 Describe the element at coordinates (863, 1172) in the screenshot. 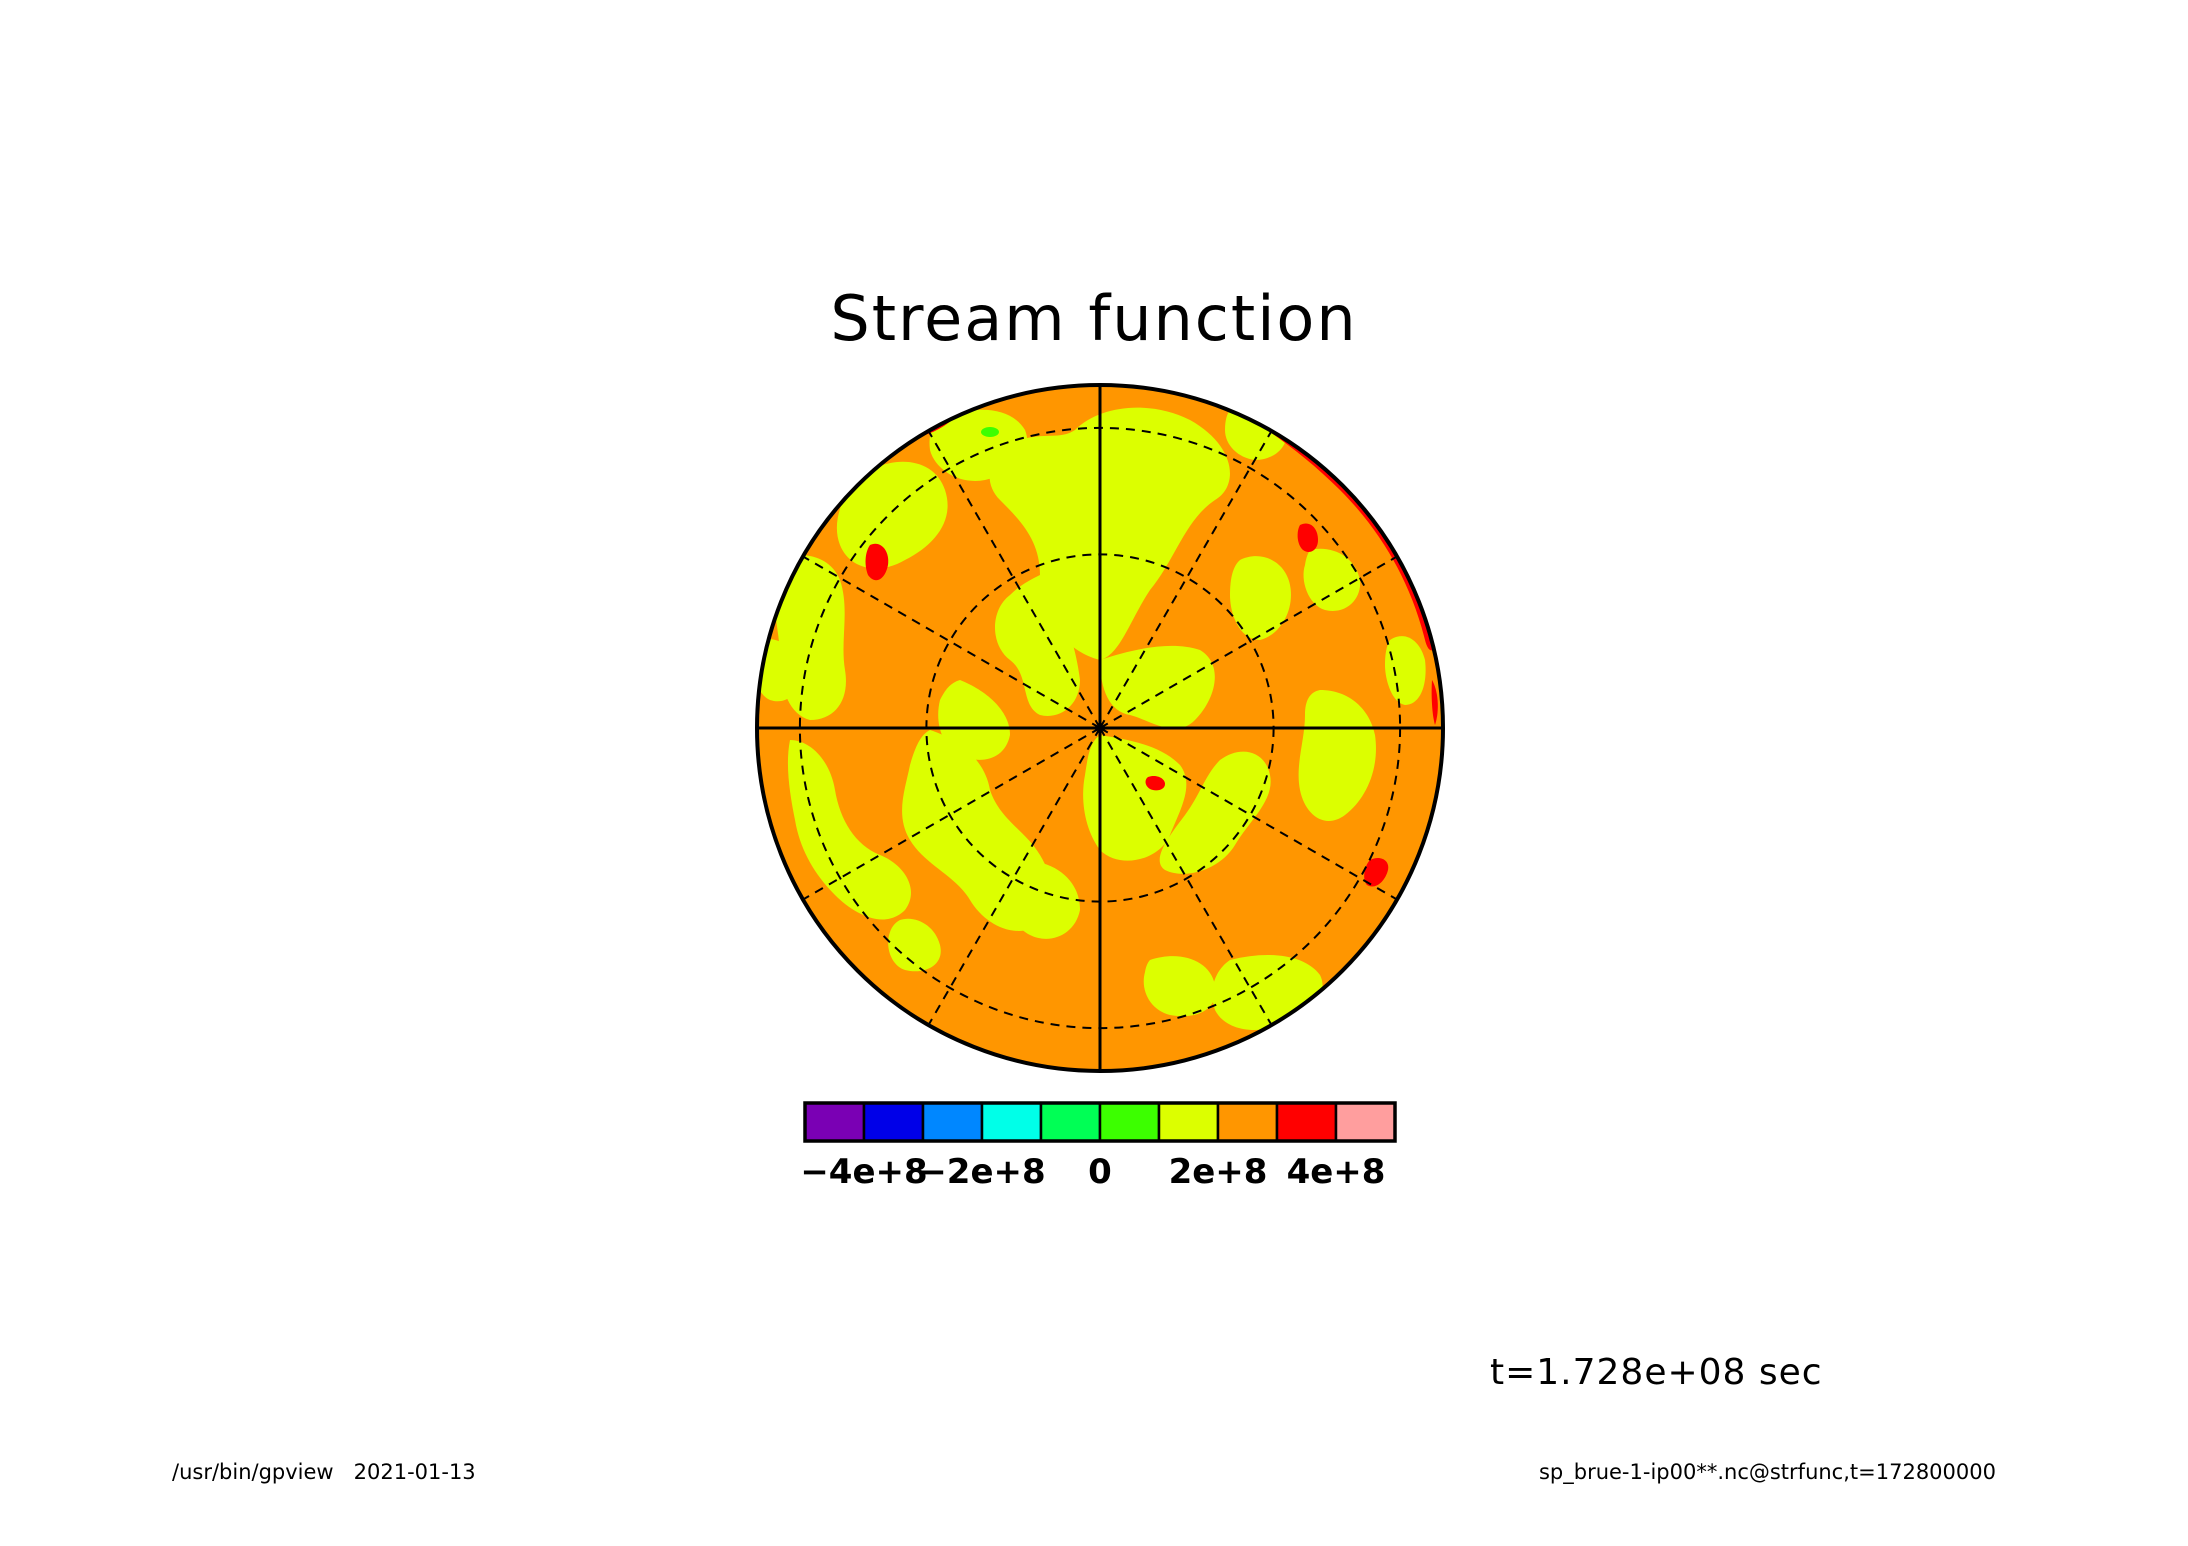

I see `colorbar-tick-label-1: −4e+8` at that location.